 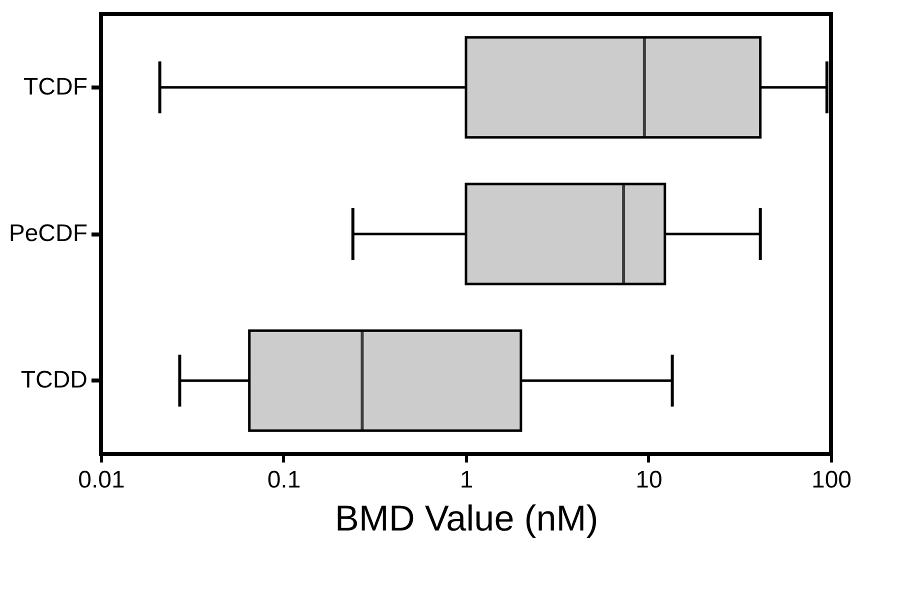 What do you see at coordinates (831, 480) in the screenshot?
I see `x-tick-label: 100` at bounding box center [831, 480].